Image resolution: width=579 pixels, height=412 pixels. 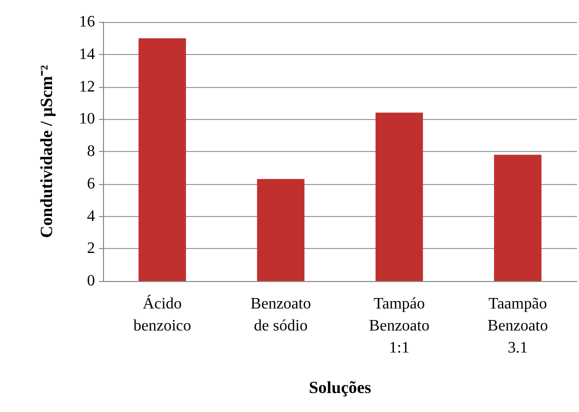 I want to click on y-tick-label: 12, so click(x=87, y=87).